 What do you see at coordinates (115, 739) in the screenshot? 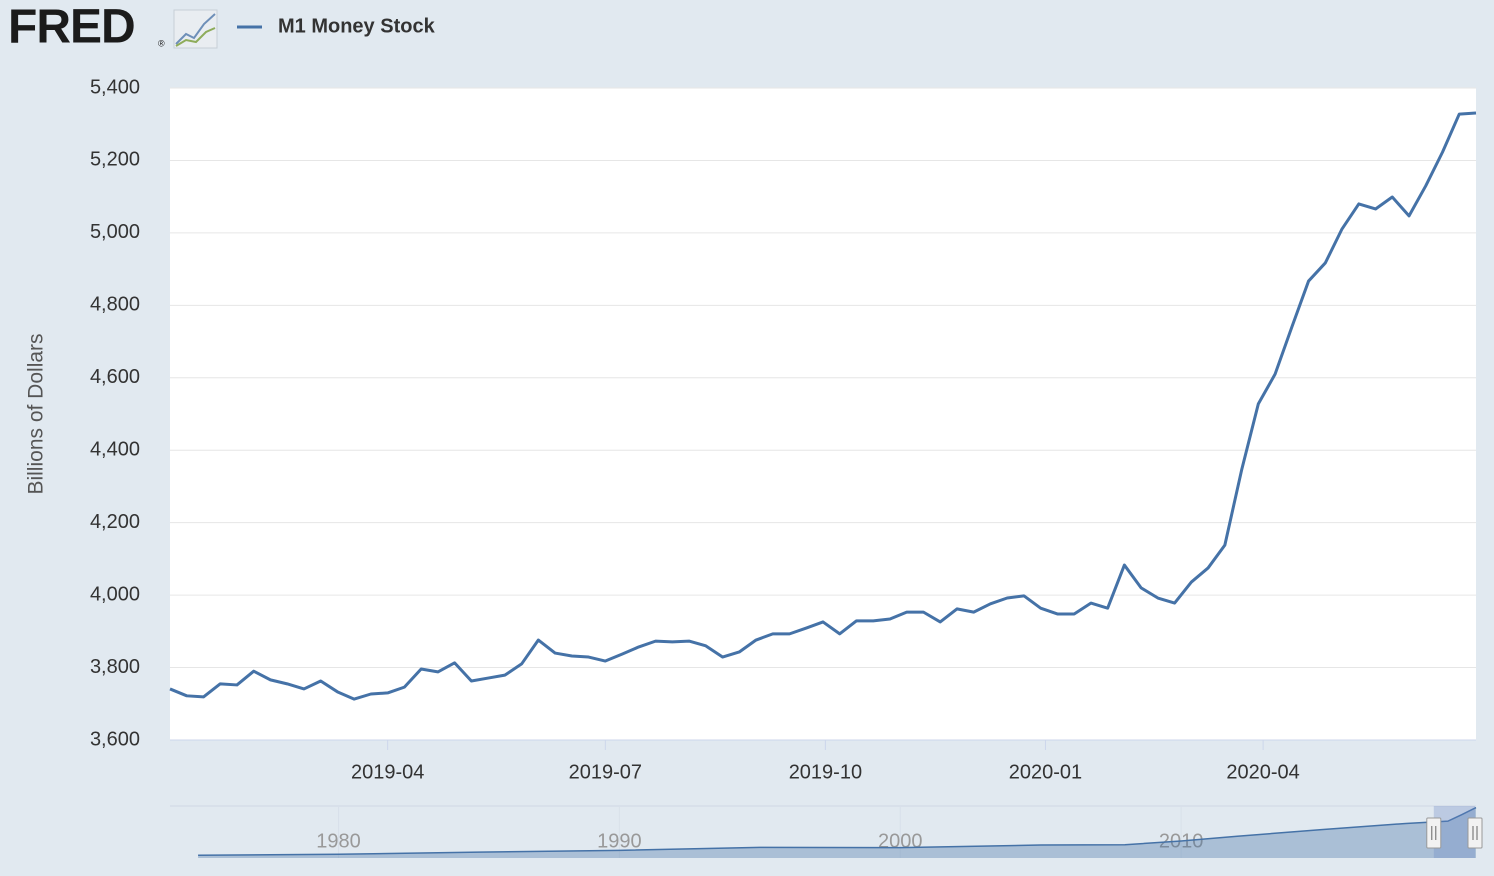
I see `y-tick-label: 3,600` at bounding box center [115, 739].